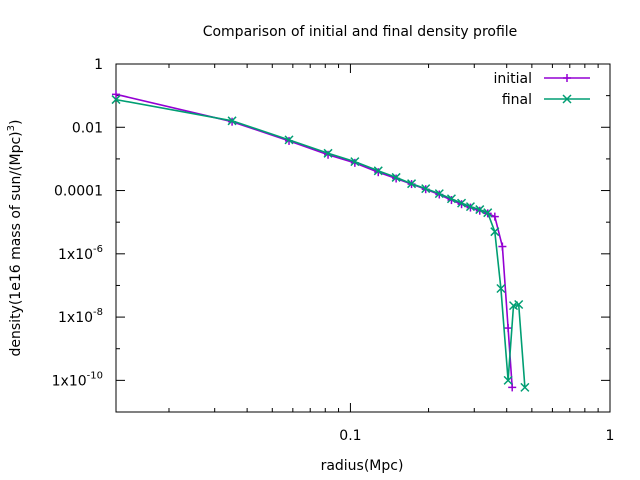 The height and width of the screenshot is (480, 640). I want to click on y-tick-label: 0.01, so click(87, 128).